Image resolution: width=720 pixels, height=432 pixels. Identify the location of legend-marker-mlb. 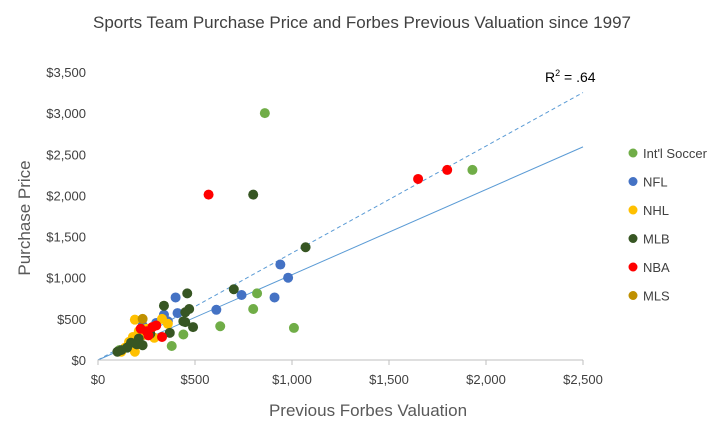
(633, 238).